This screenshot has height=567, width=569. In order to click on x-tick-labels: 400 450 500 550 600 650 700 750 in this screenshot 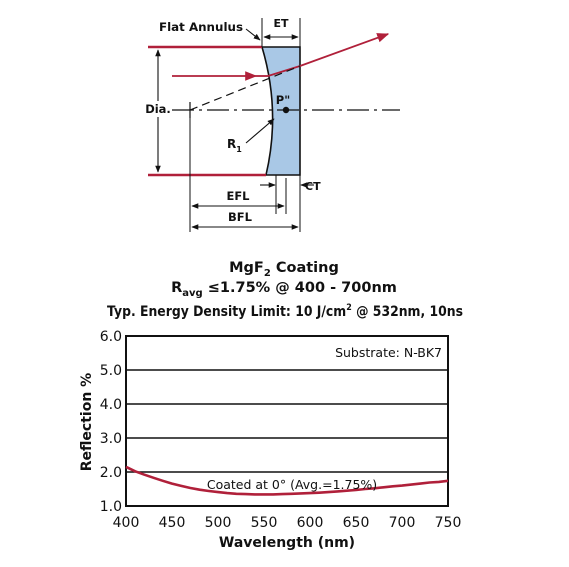, I will do `click(287, 523)`.